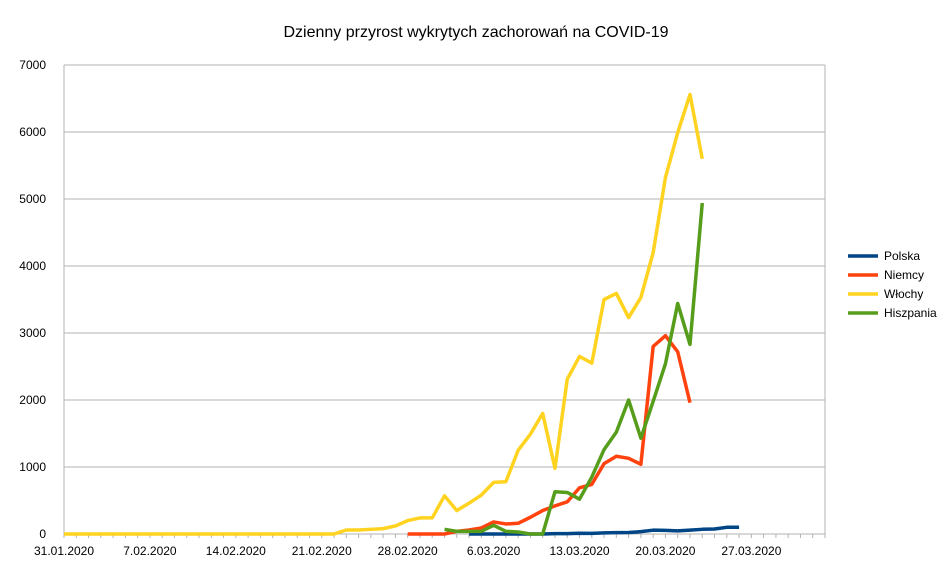 The height and width of the screenshot is (570, 952). Describe the element at coordinates (32, 266) in the screenshot. I see `y-tick-label: 4000` at that location.